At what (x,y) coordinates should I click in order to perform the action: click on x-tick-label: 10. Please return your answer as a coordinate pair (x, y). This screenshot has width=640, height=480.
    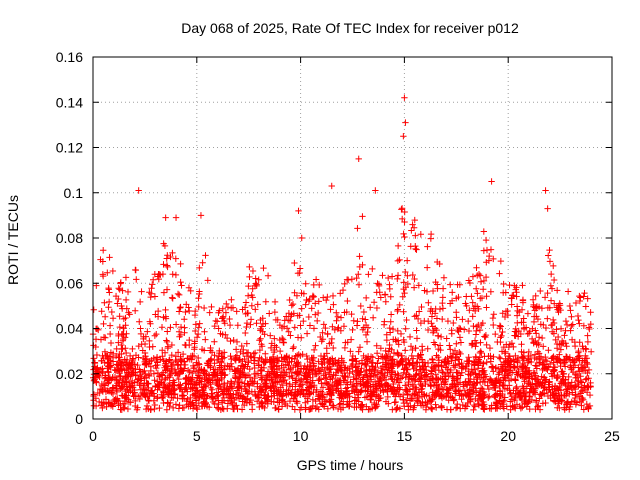
    Looking at the image, I should click on (301, 436).